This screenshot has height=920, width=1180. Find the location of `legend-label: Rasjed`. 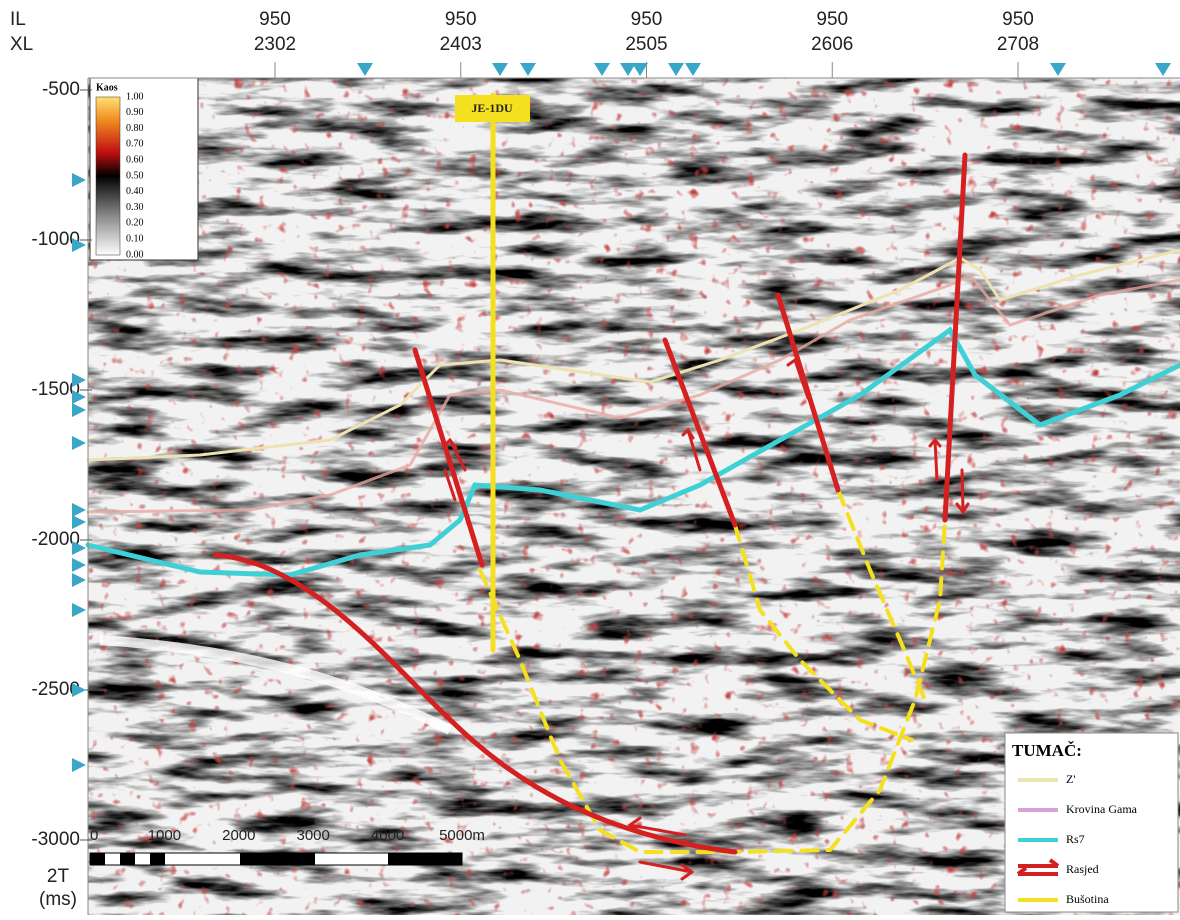

legend-label: Rasjed is located at coordinates (1082, 869).